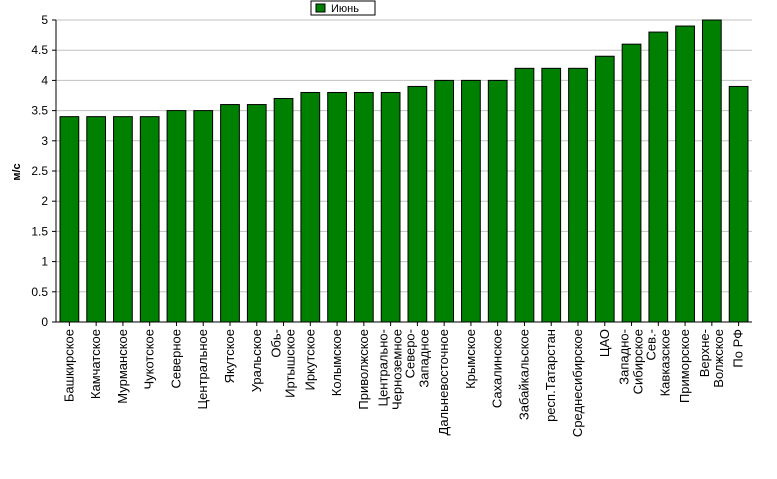 The image size is (777, 479). Describe the element at coordinates (397, 369) in the screenshot. I see `x-tick-label: Черноземное` at that location.